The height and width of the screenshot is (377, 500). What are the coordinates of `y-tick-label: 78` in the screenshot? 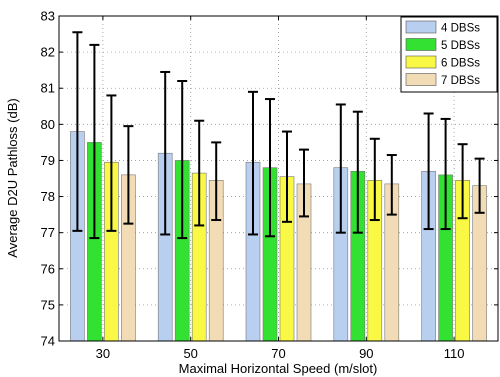 It's located at (48, 196).